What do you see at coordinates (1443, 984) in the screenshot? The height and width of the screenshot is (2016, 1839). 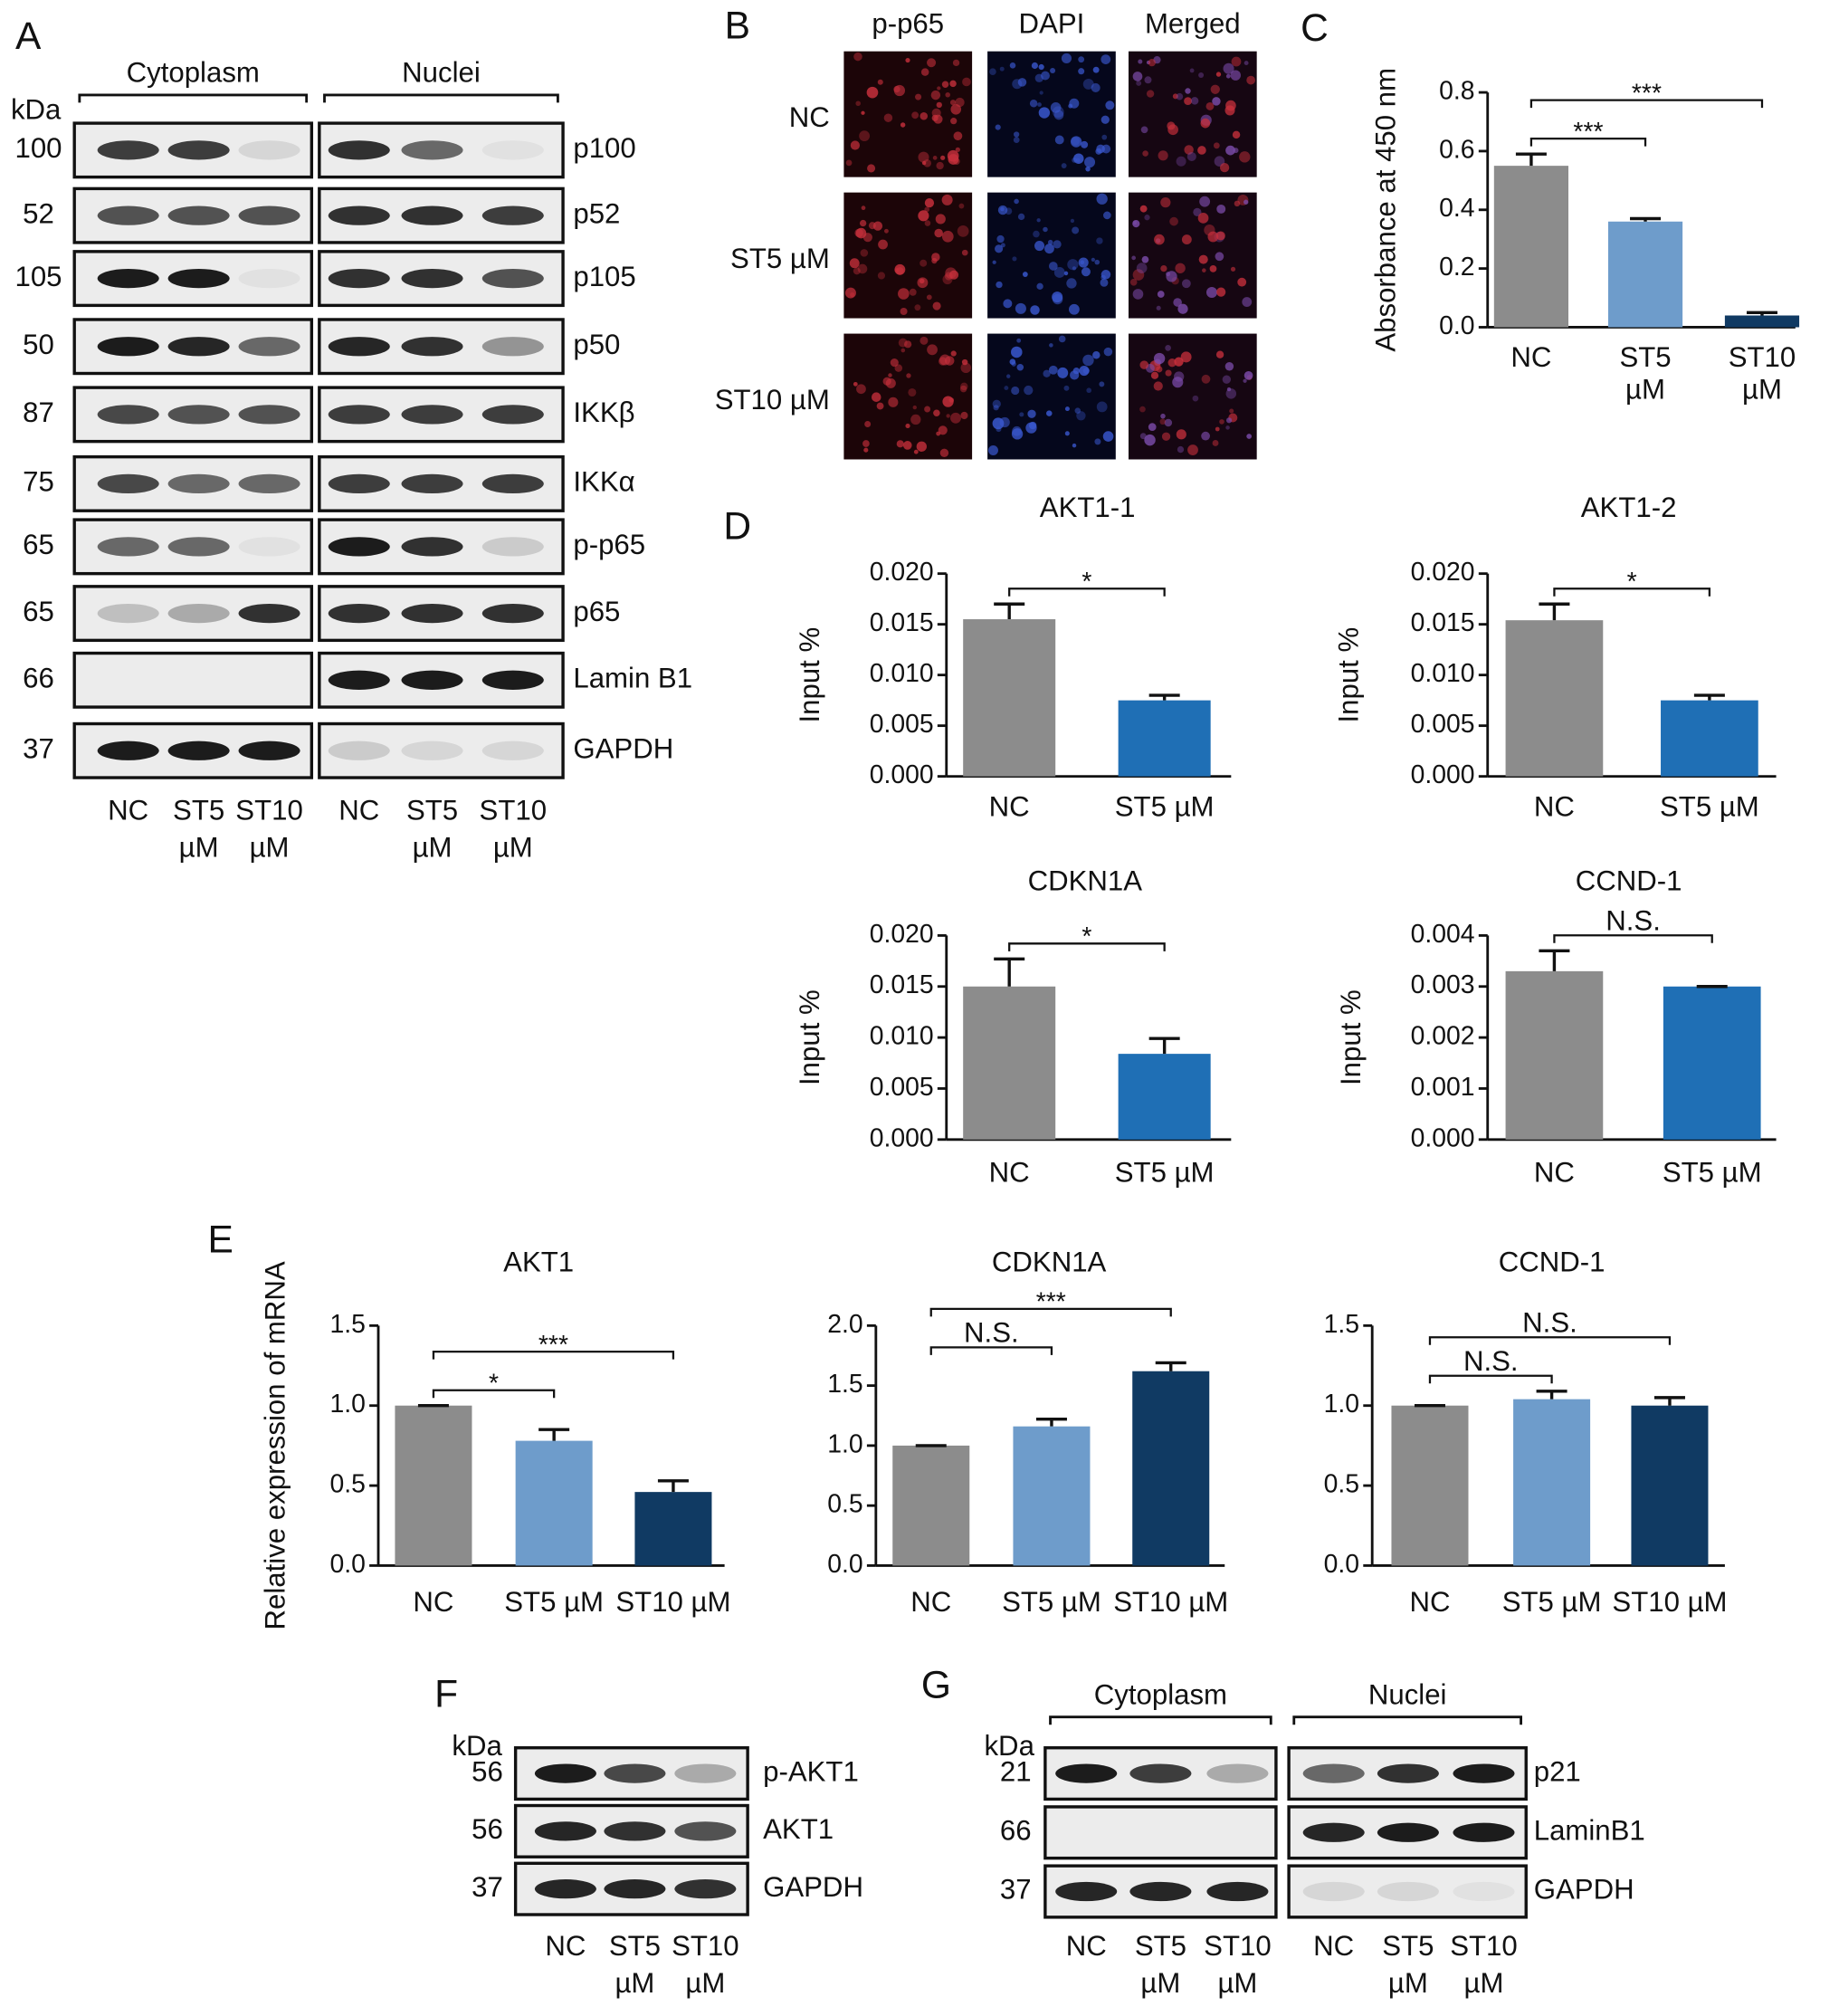 I see `y-tick-label: 0.003` at bounding box center [1443, 984].